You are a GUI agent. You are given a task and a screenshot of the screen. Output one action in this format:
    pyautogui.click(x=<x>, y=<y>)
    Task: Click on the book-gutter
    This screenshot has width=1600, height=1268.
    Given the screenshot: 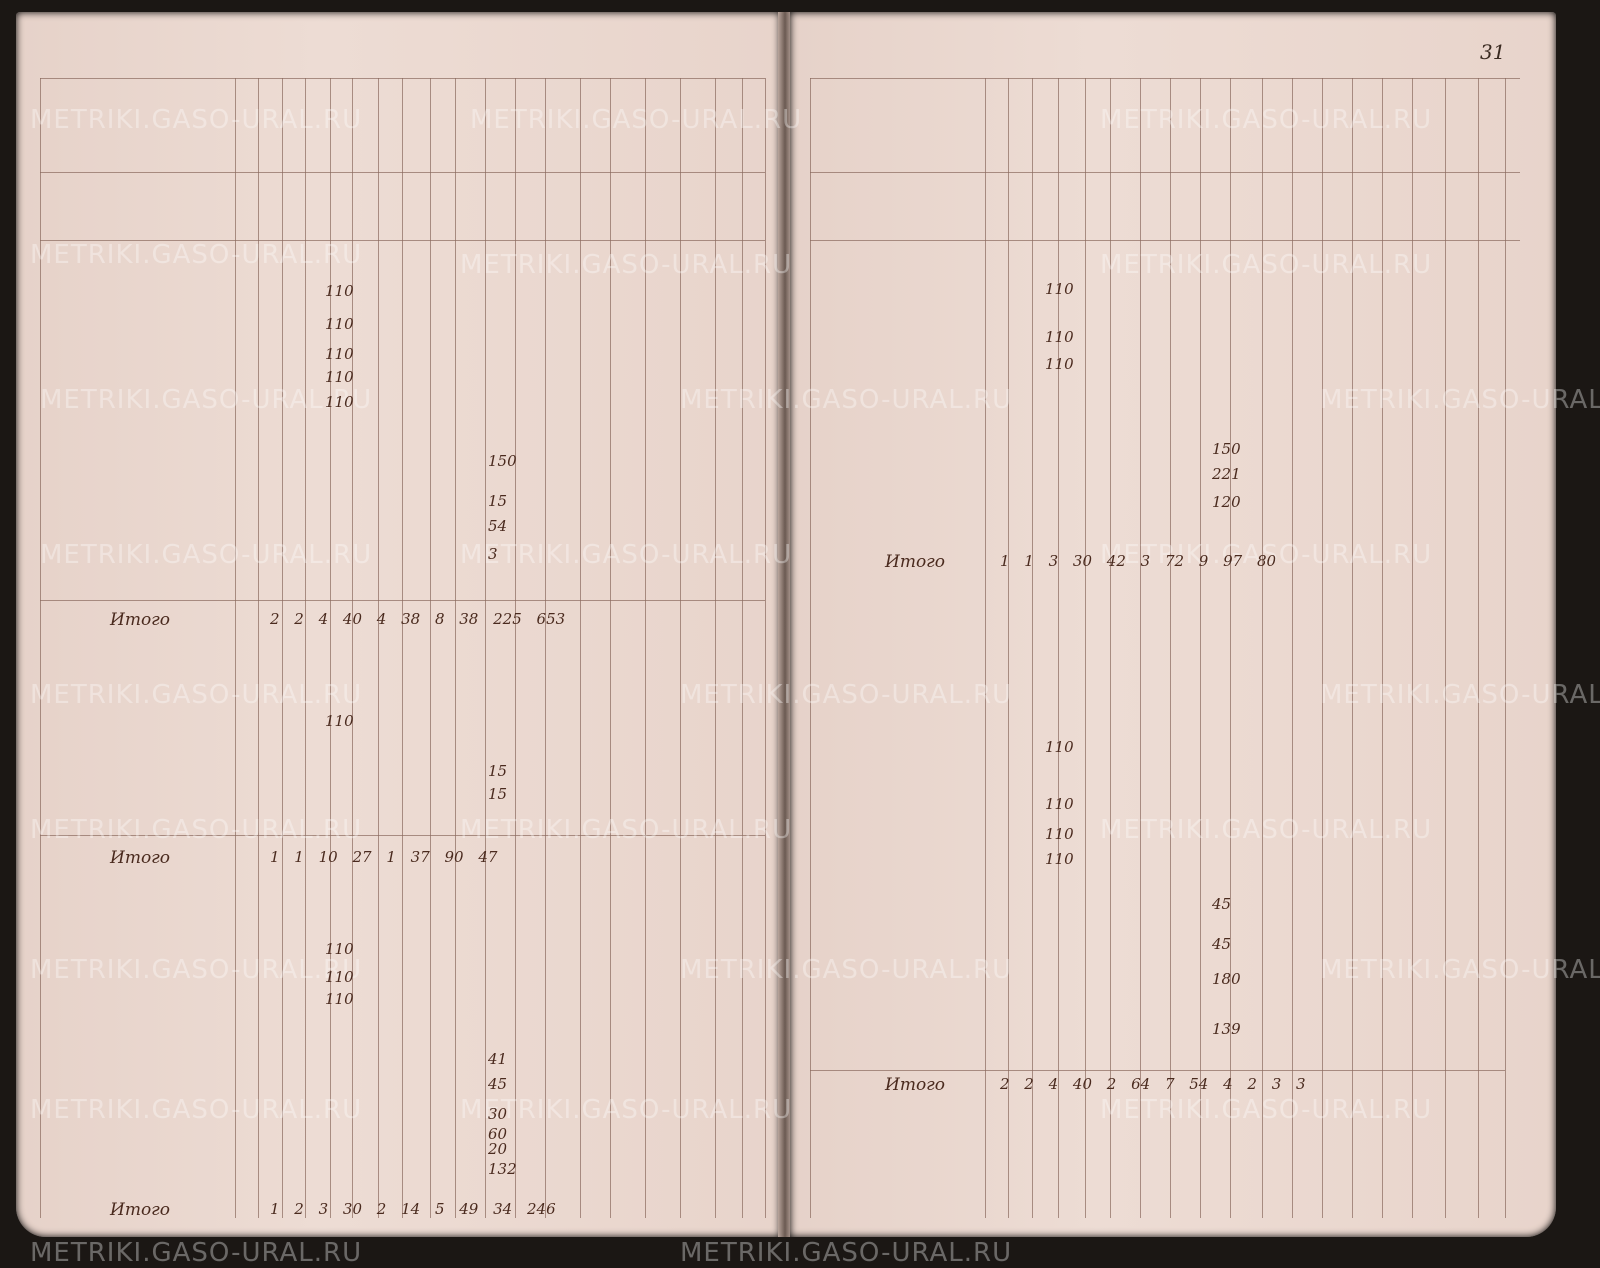 What is the action you would take?
    pyautogui.click(x=785, y=624)
    